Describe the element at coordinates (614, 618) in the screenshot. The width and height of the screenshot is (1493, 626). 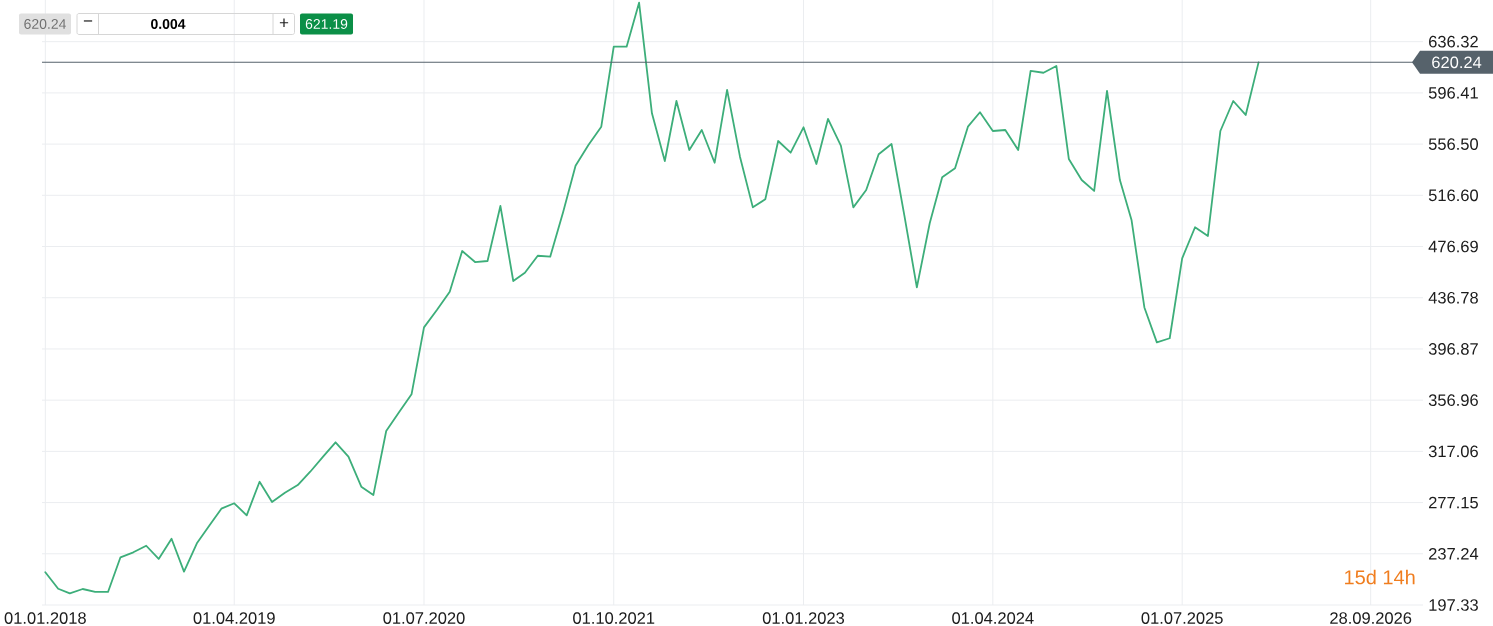
I see `x-tick-label: 01.10.2021` at that location.